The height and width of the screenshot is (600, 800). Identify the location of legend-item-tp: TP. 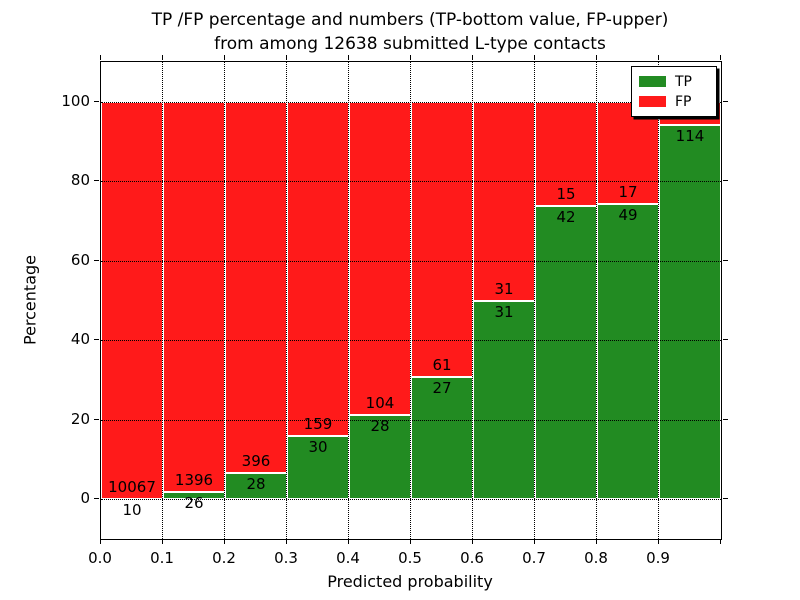
(674, 81).